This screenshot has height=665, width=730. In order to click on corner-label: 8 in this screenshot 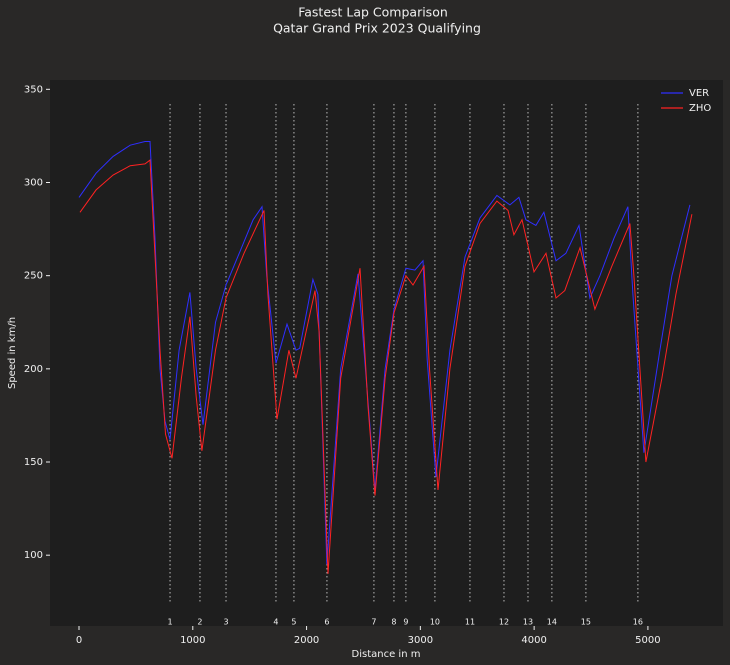, I will do `click(393, 622)`.